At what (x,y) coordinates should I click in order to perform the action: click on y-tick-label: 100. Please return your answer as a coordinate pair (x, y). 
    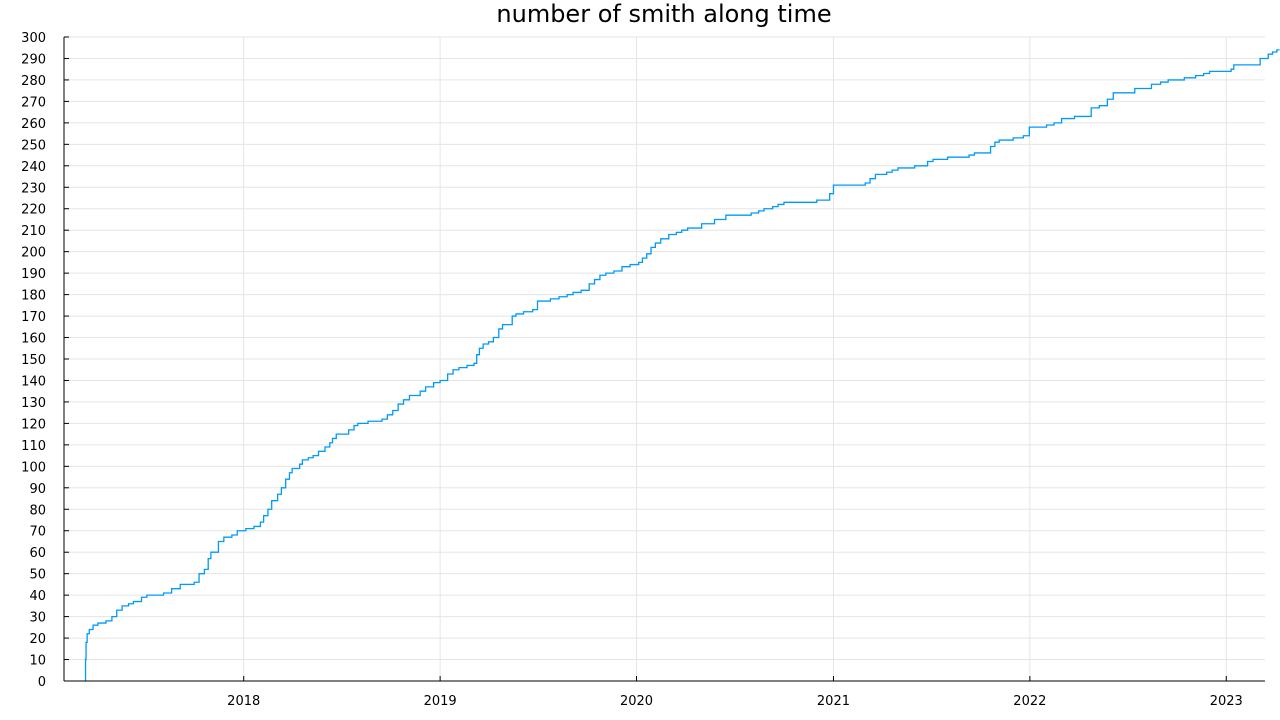
    Looking at the image, I should click on (33, 467).